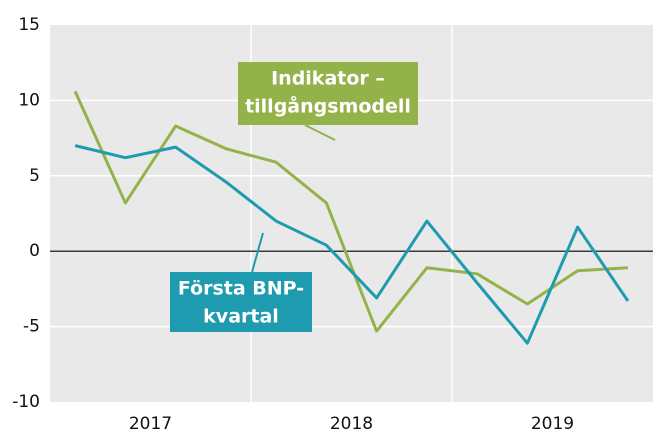 This screenshot has width=653, height=436. What do you see at coordinates (34, 251) in the screenshot?
I see `y-tick-label: 0` at bounding box center [34, 251].